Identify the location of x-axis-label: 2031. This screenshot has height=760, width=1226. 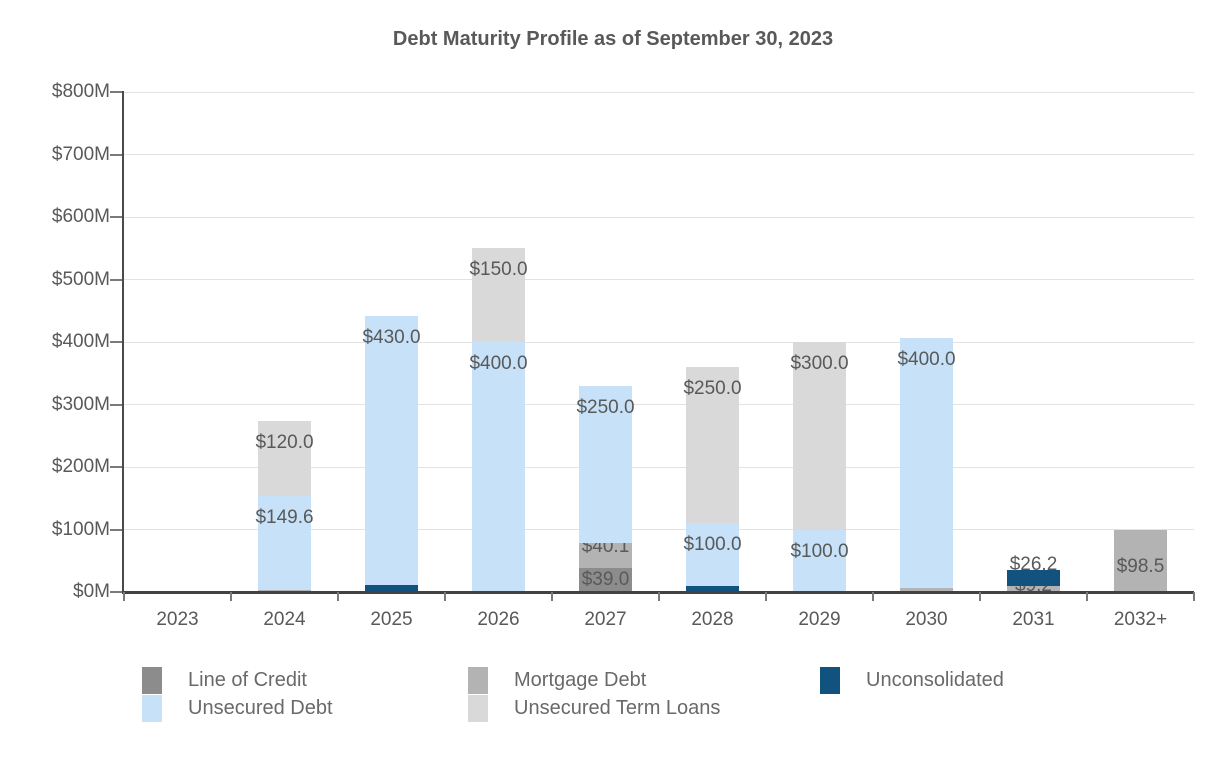
(1033, 619).